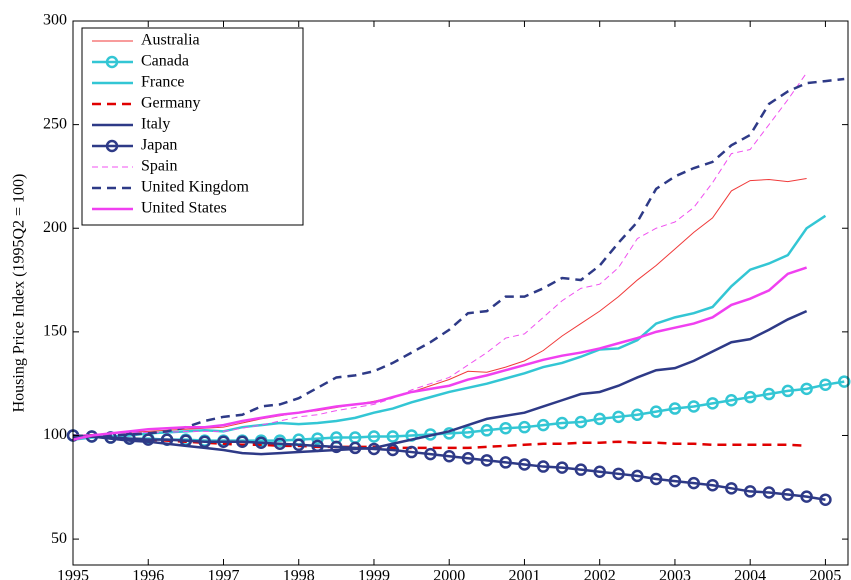 The width and height of the screenshot is (851, 580). What do you see at coordinates (184, 208) in the screenshot?
I see `legend-label: United States` at bounding box center [184, 208].